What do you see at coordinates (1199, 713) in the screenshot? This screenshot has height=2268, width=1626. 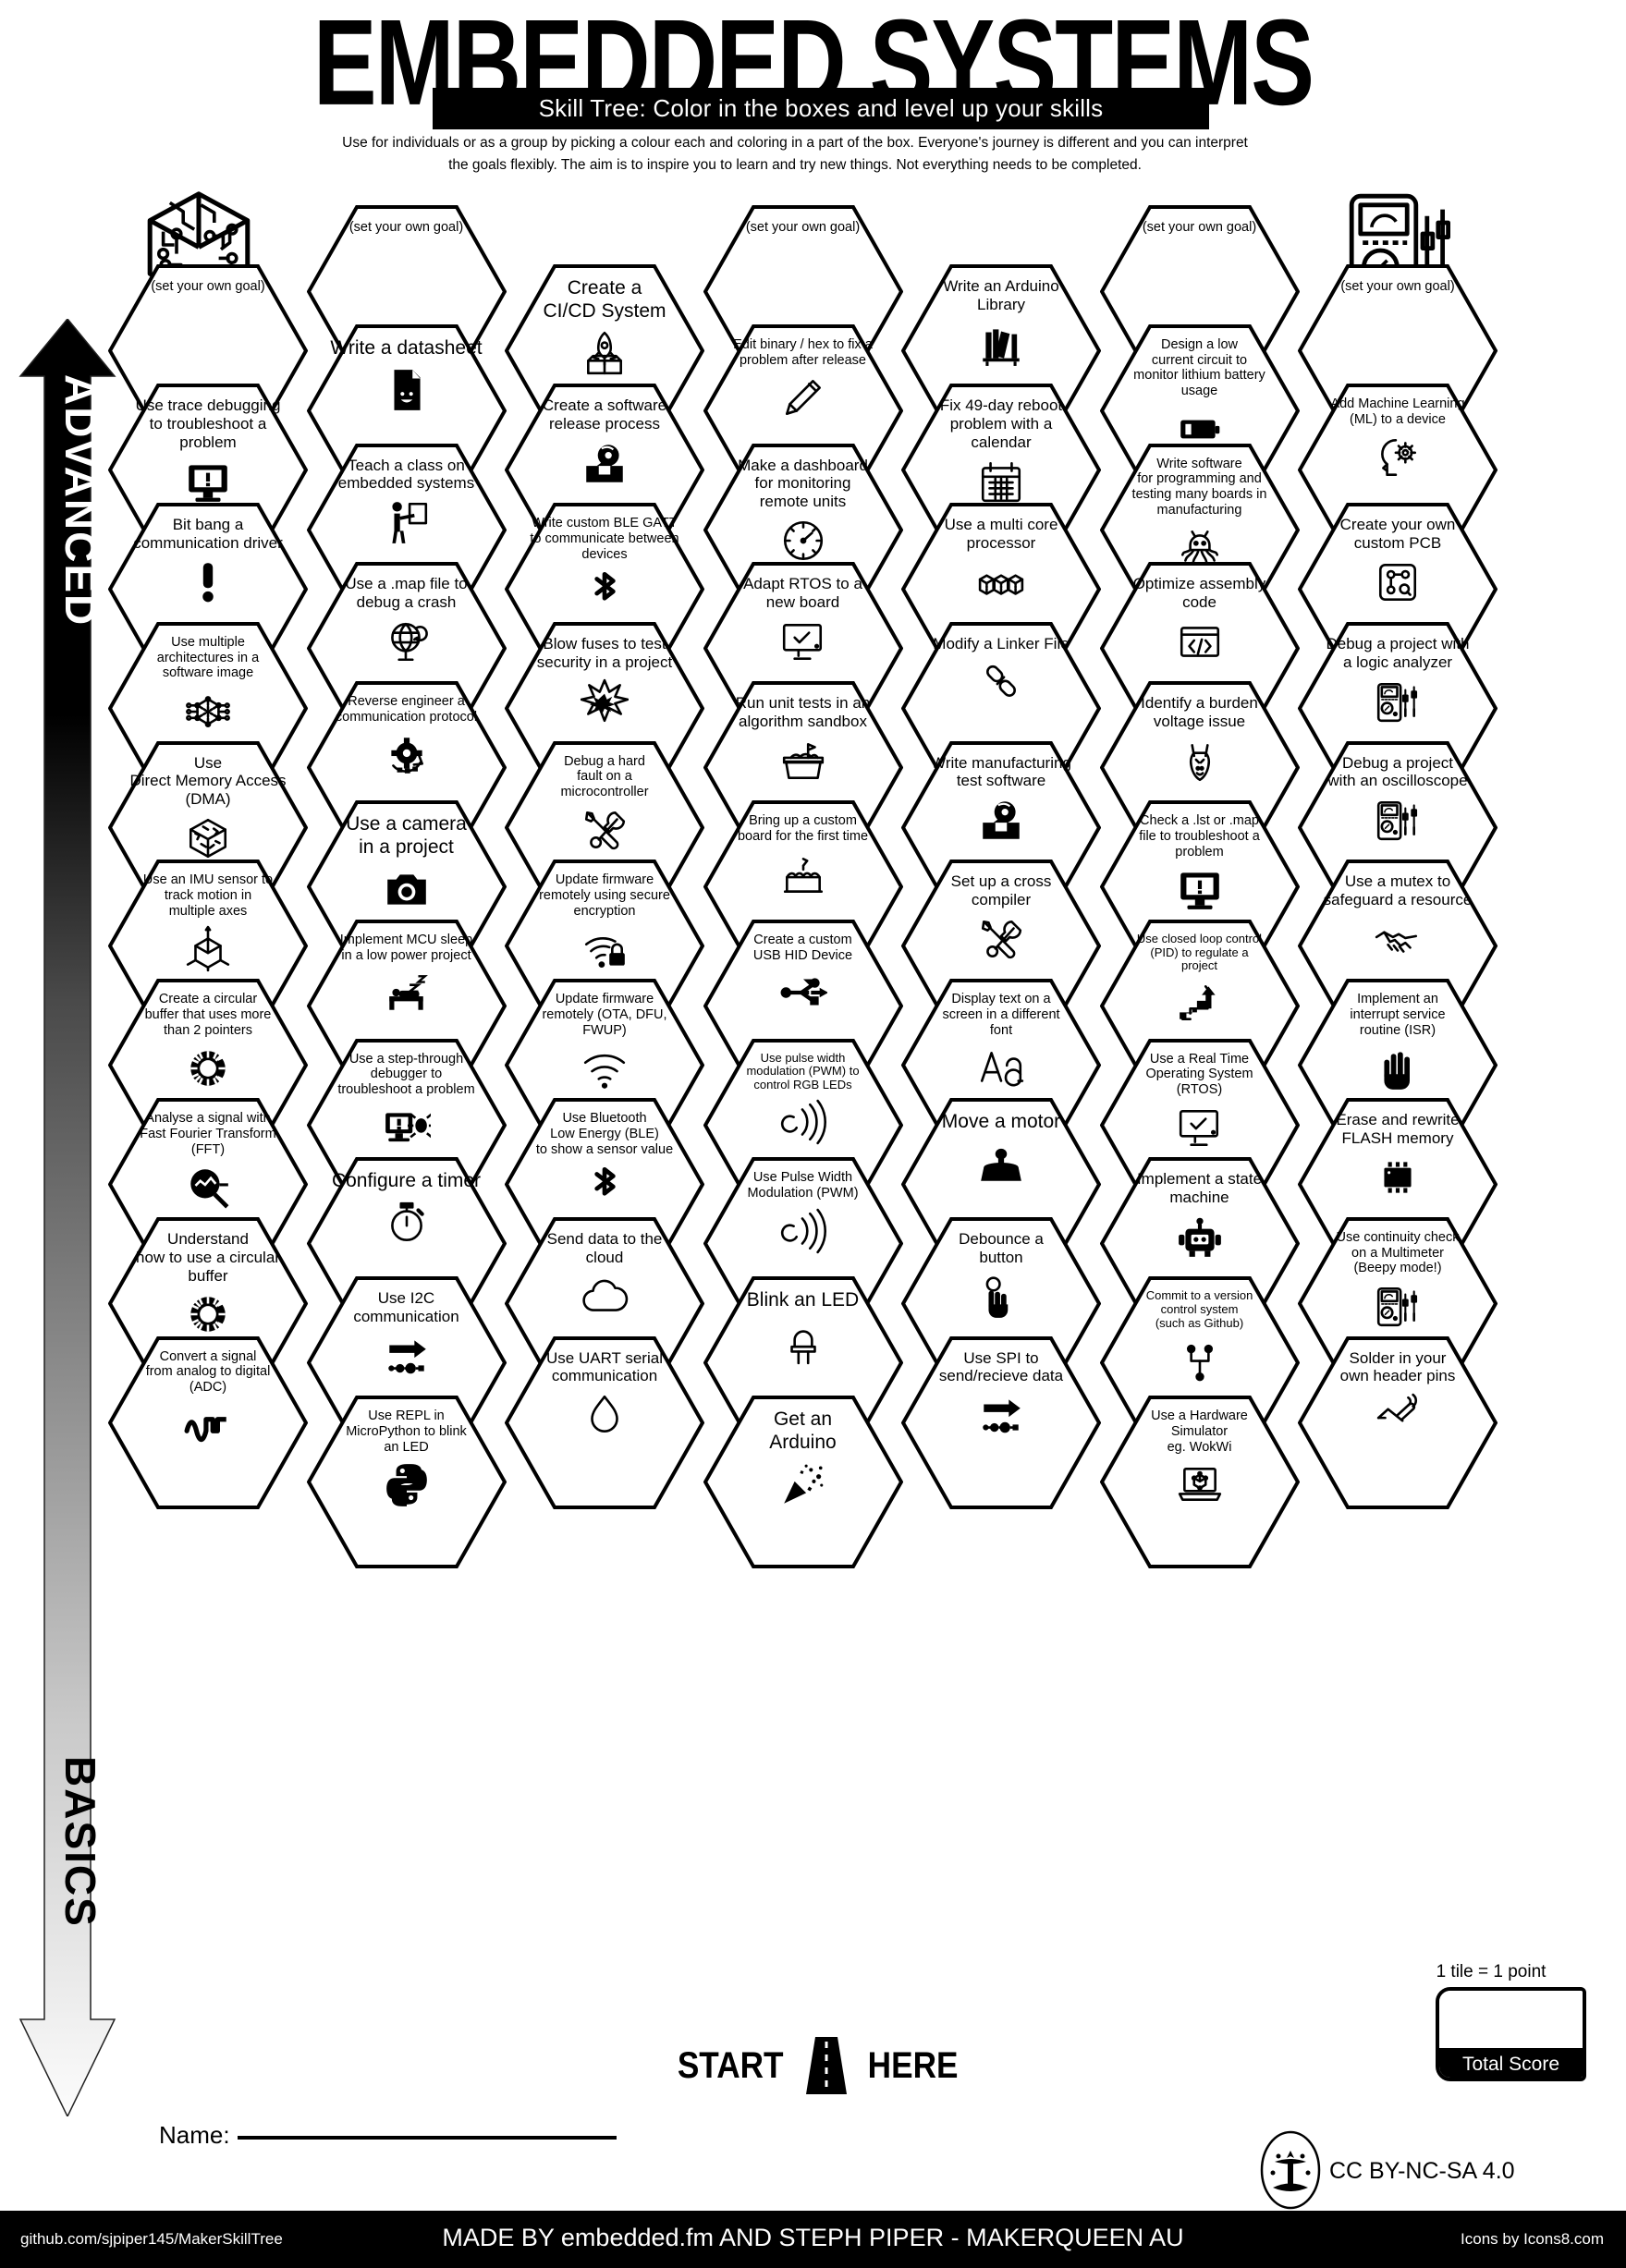 I see `skill-tile-label: Identify a burden voltage issue` at bounding box center [1199, 713].